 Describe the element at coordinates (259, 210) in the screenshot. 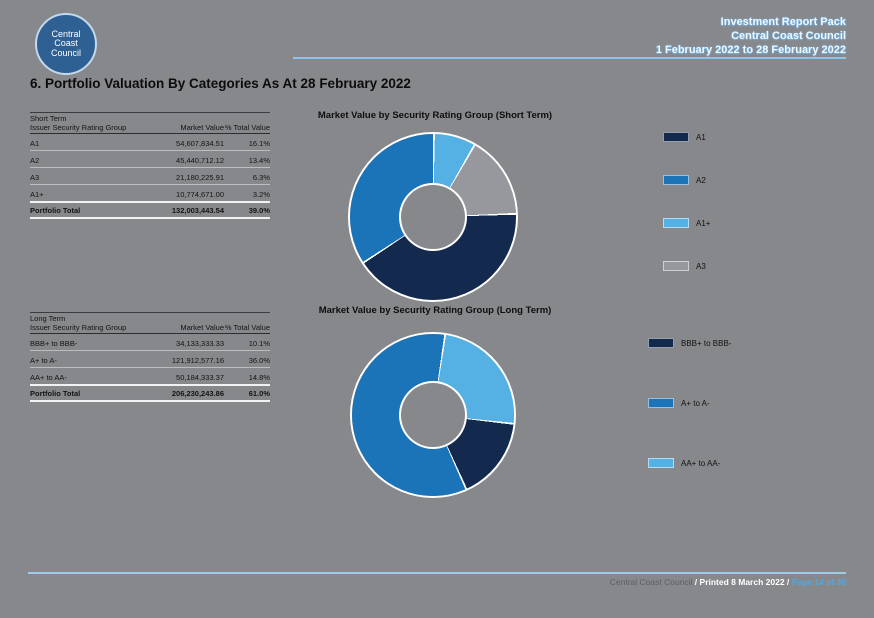

I see `total-pct: 39.0%` at that location.